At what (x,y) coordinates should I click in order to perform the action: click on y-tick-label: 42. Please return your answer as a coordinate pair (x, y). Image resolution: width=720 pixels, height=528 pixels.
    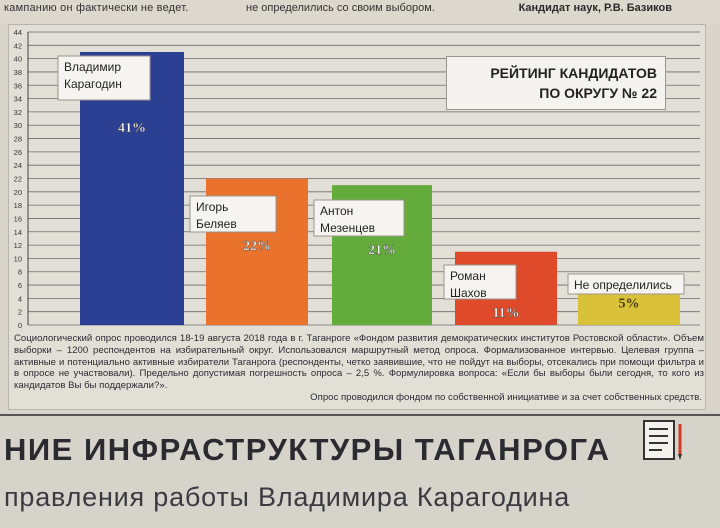
    Looking at the image, I should click on (18, 45).